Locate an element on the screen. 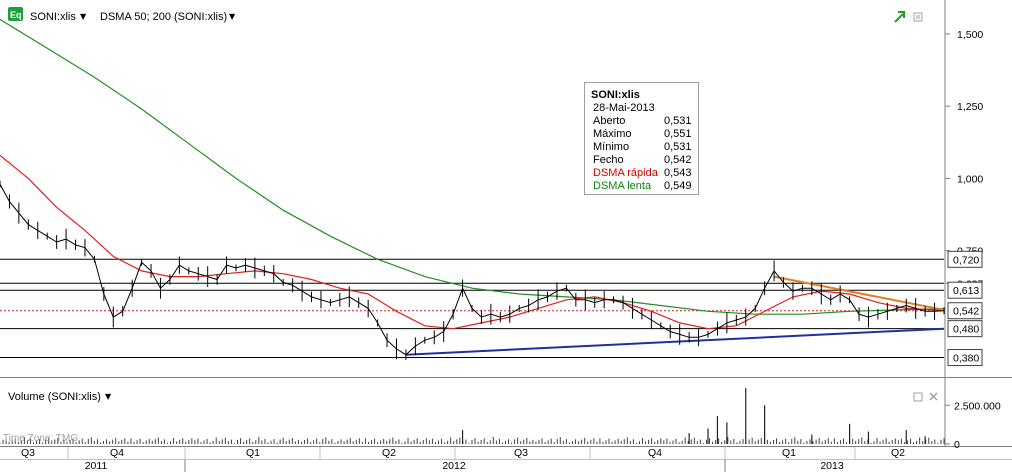  tooltip-row-value: 0,543 is located at coordinates (678, 173).